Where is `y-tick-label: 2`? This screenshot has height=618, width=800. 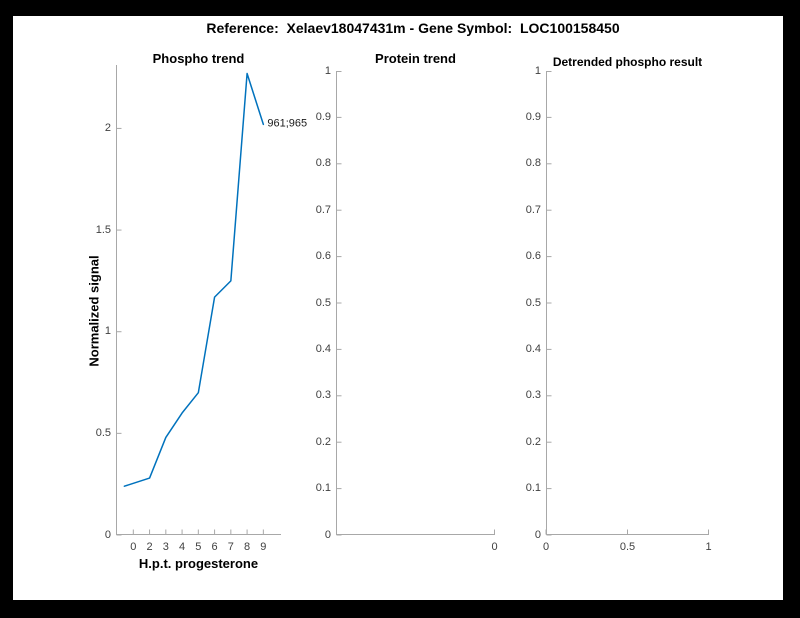
y-tick-label: 2 is located at coordinates (107, 127).